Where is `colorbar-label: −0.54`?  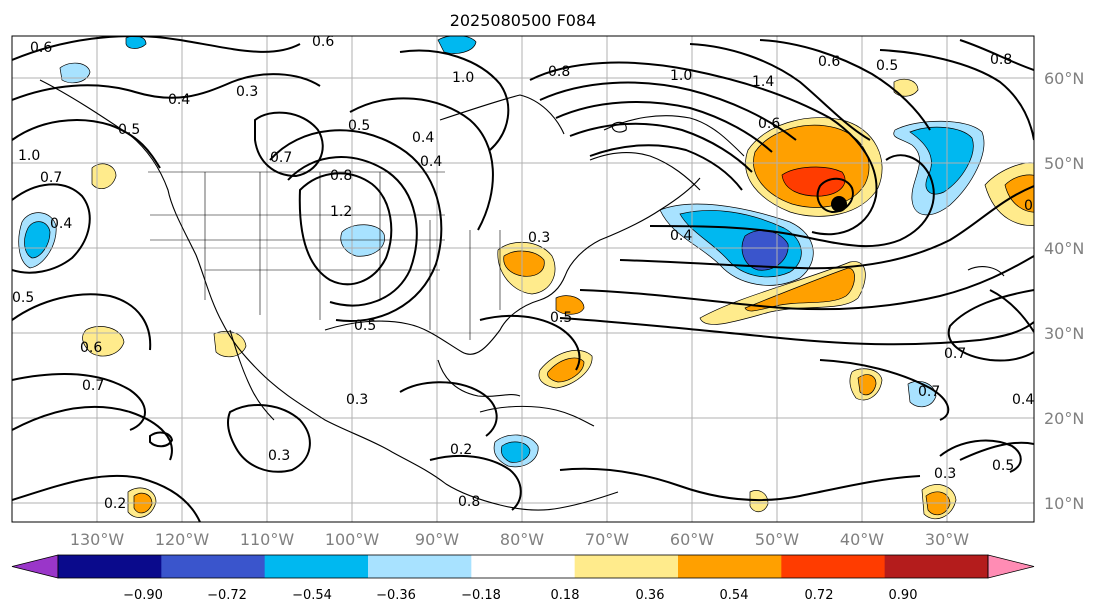
colorbar-label: −0.54 is located at coordinates (312, 595).